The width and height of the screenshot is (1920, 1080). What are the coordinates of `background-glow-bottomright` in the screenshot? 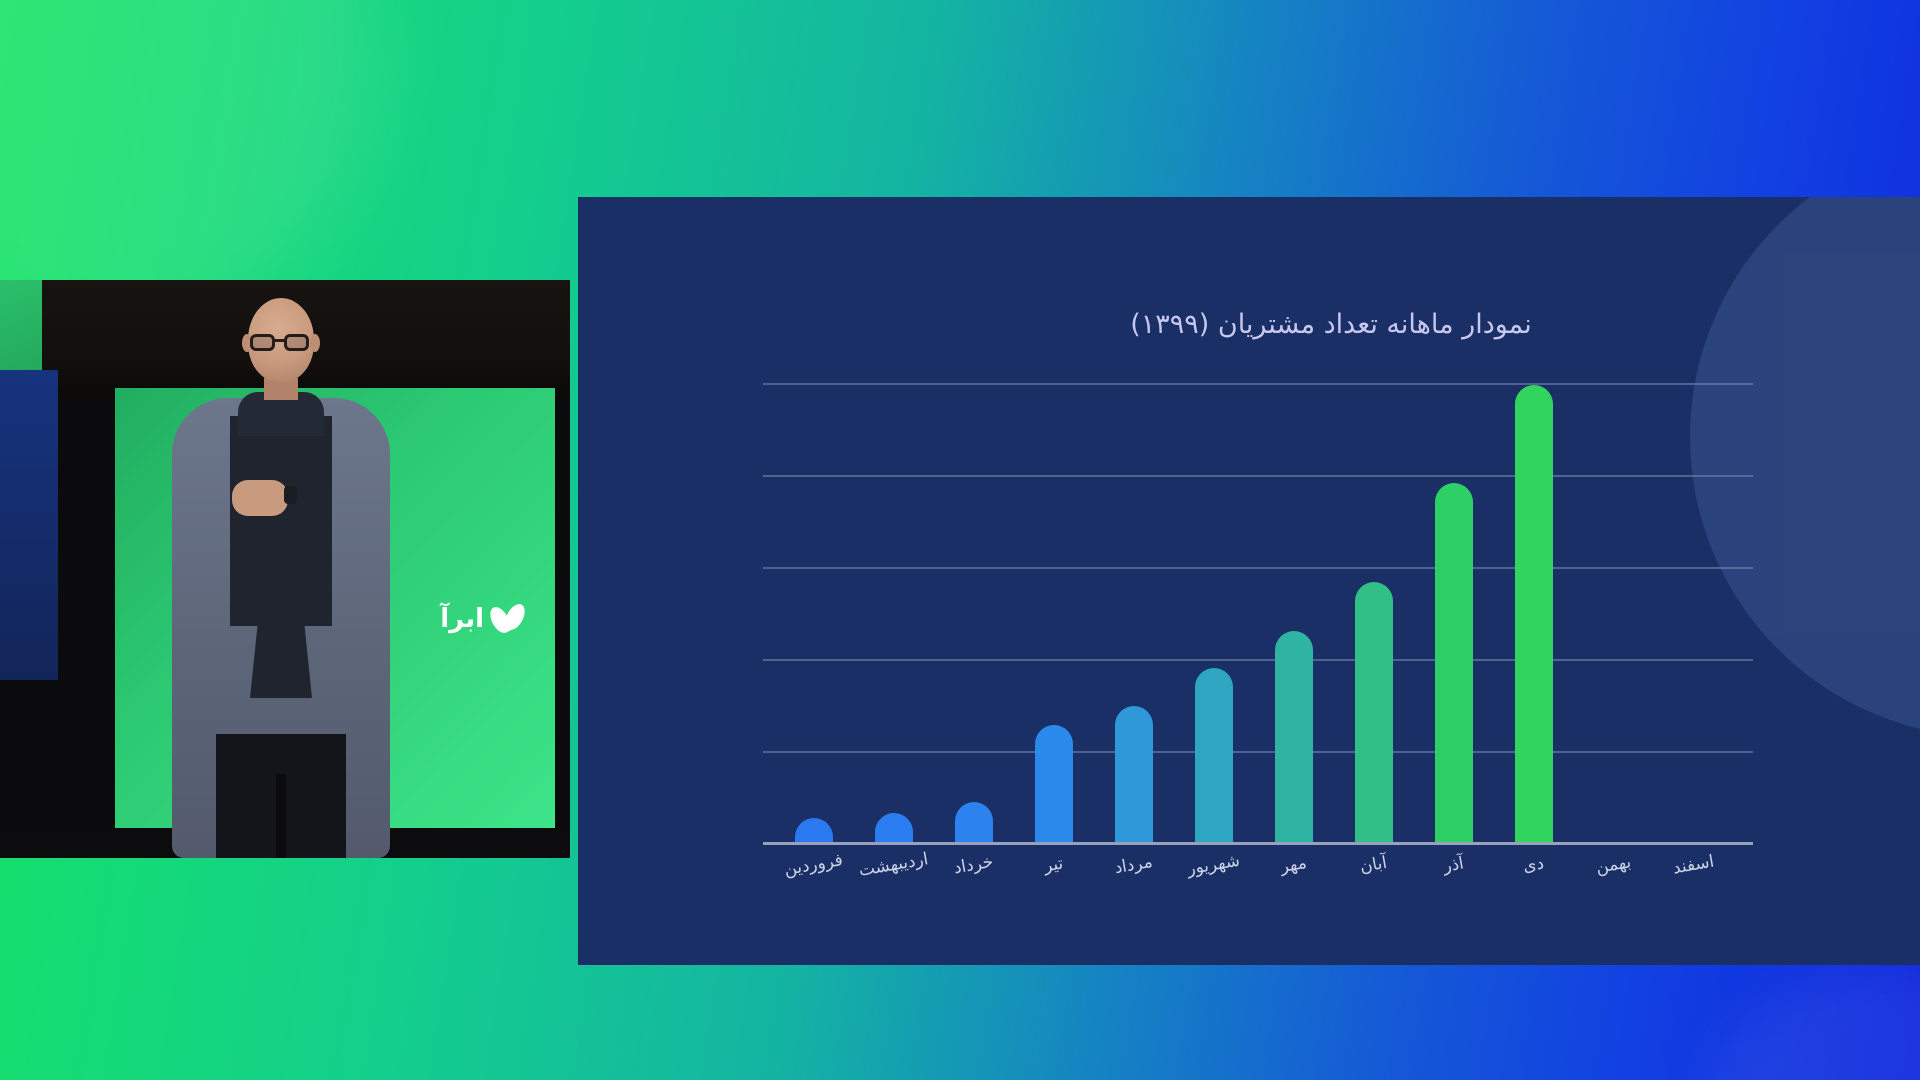 It's located at (1810, 1020).